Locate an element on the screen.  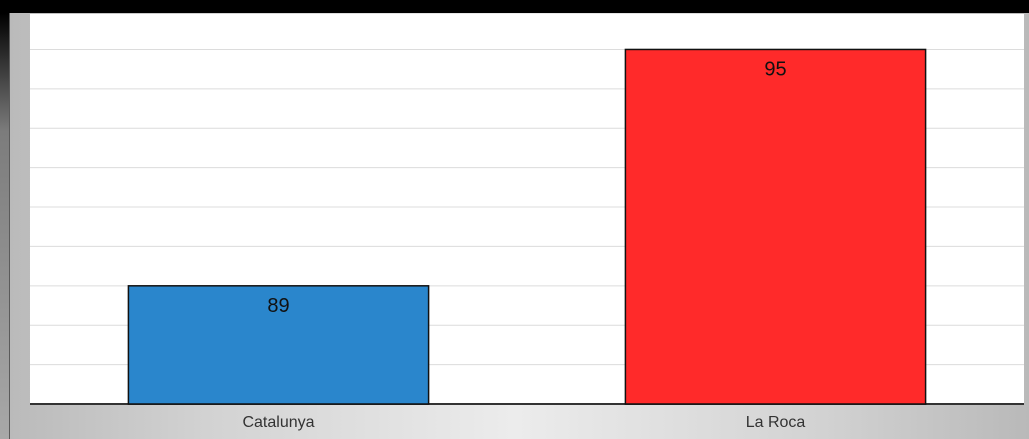
x-tick-labels: Catalunya La Roca is located at coordinates (523, 422).